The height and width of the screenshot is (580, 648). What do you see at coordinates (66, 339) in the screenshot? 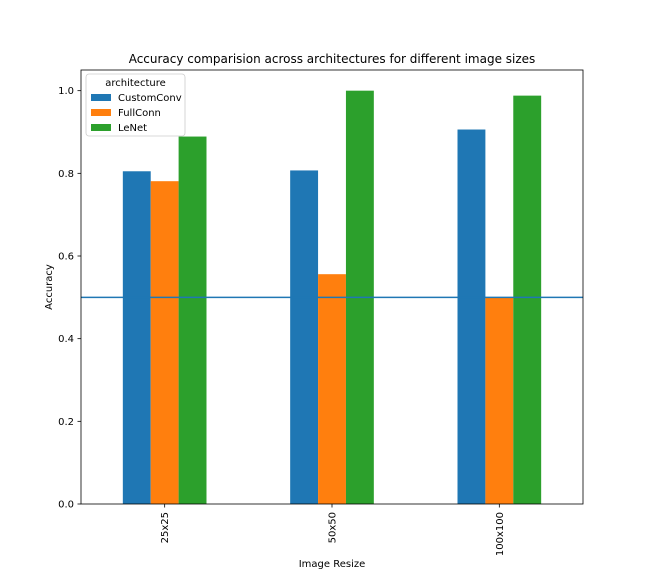
I see `y-tick-label: 0.4` at bounding box center [66, 339].